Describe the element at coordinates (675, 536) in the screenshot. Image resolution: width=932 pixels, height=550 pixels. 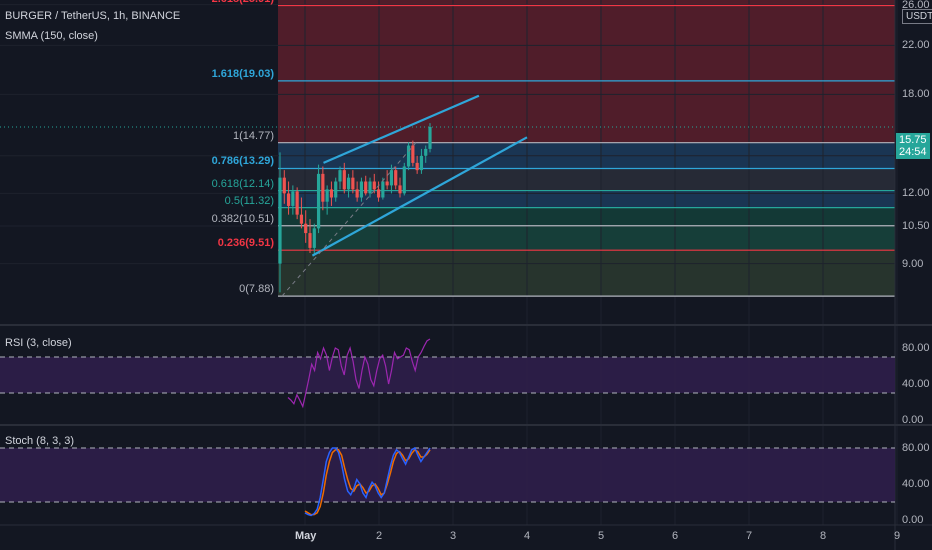
I see `time-tick-label: 6` at that location.